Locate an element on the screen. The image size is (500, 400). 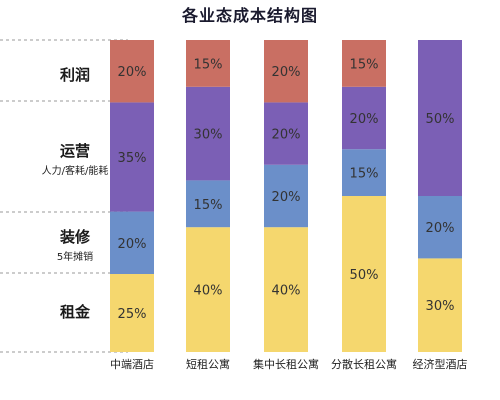
data-label-0-1: 20% is located at coordinates (132, 244).